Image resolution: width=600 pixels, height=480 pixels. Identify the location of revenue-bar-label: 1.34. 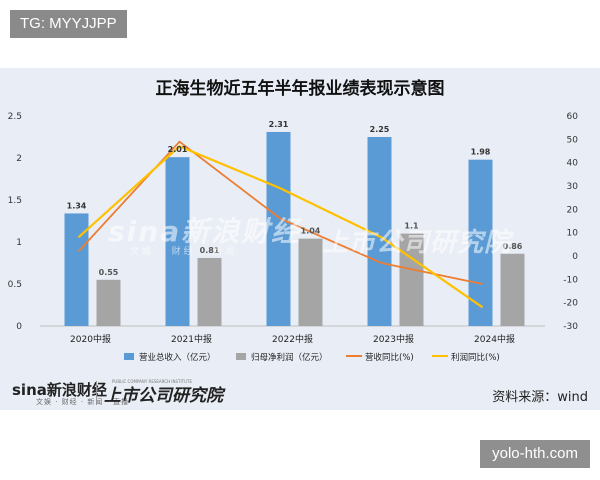
(77, 205).